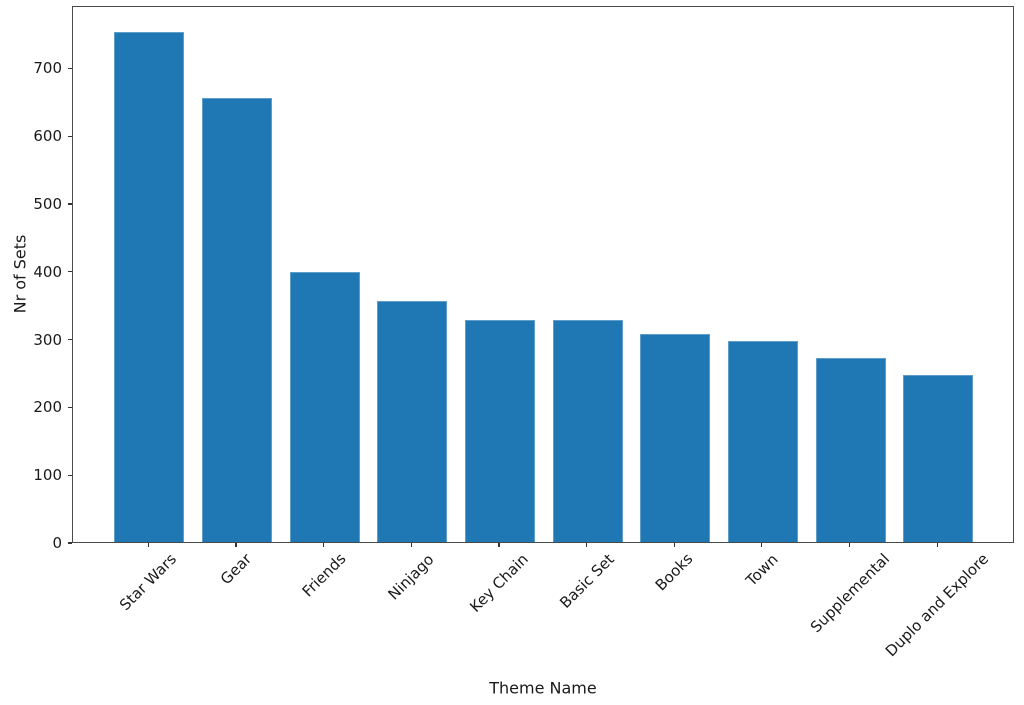 This screenshot has height=705, width=1024. I want to click on x-tick-label-ninjago: Ninjago, so click(411, 577).